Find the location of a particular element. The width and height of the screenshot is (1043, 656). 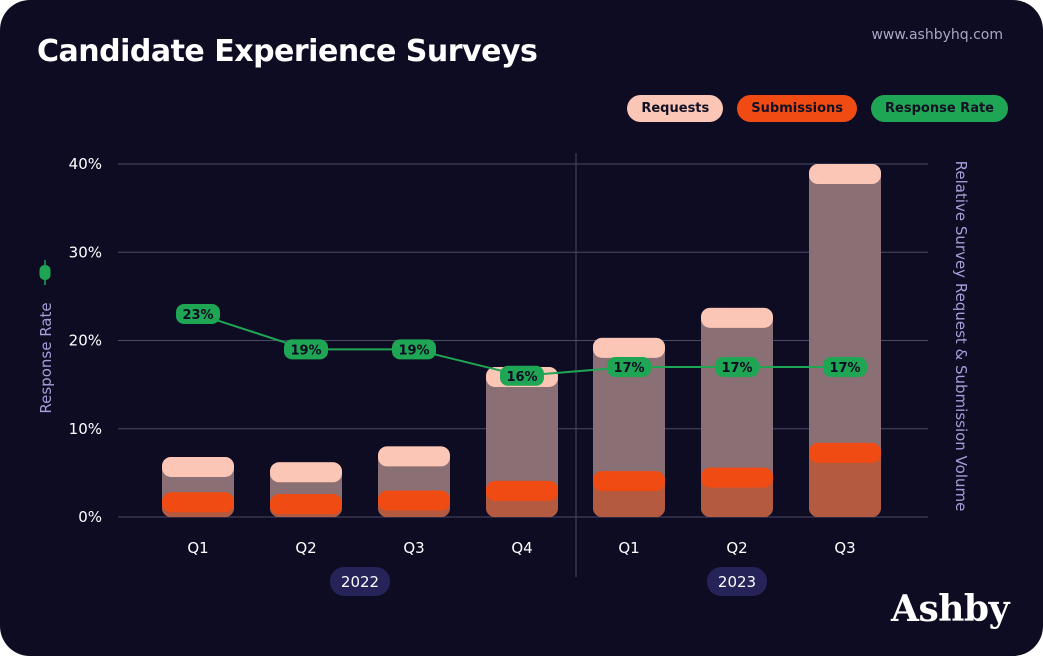

year-label: 2023 is located at coordinates (737, 582).